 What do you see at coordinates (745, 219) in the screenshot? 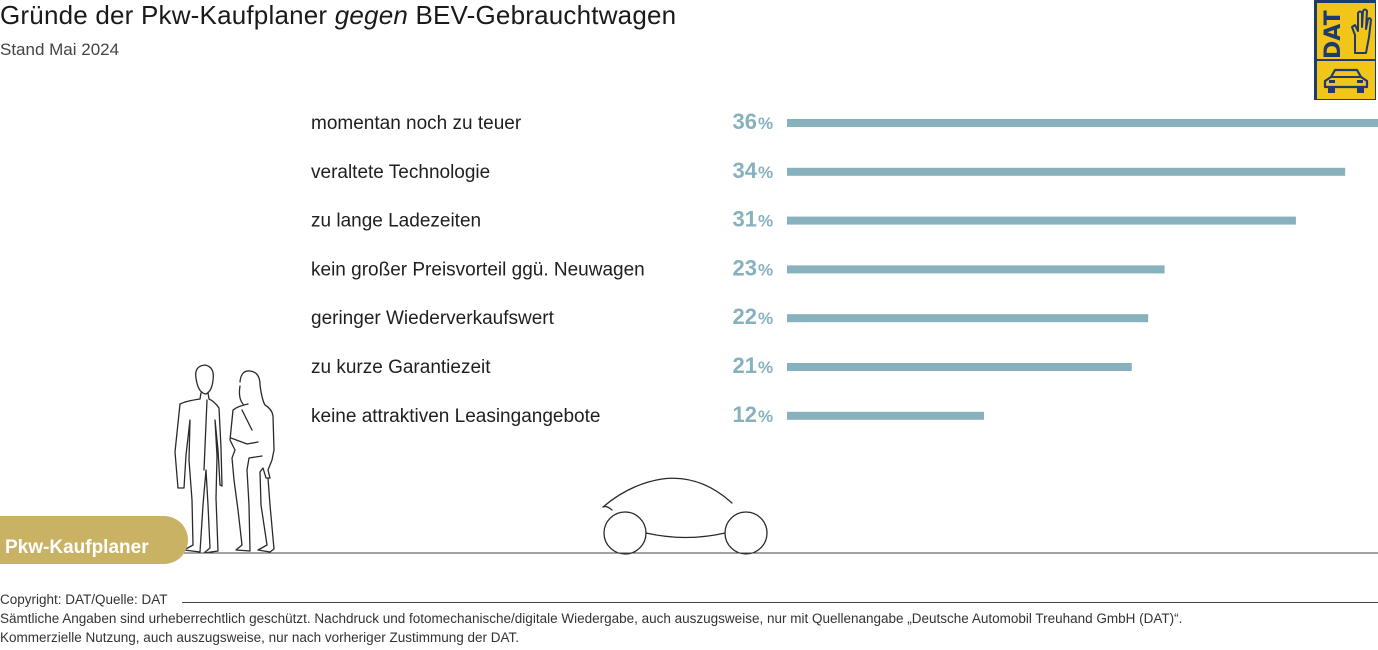
I see `value-label: 31` at bounding box center [745, 219].